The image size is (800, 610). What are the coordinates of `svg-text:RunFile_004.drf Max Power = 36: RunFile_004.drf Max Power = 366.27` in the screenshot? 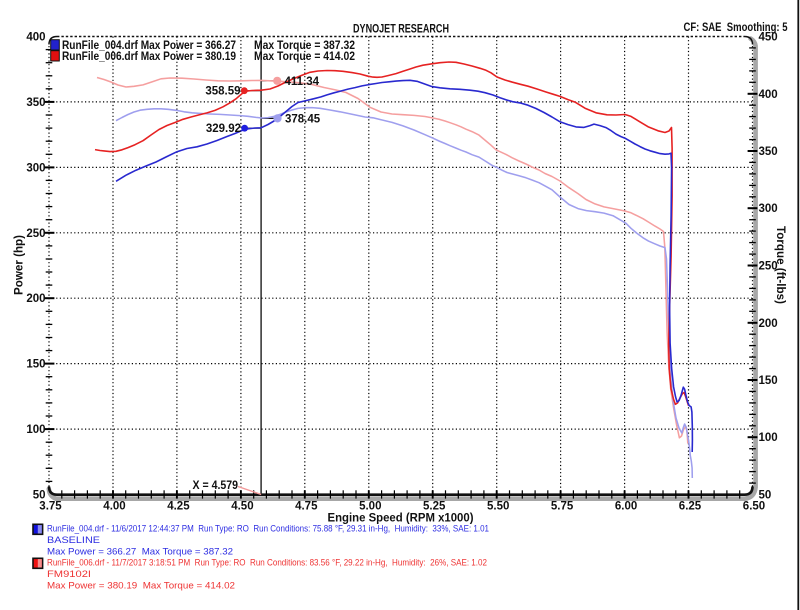 It's located at (149, 46).